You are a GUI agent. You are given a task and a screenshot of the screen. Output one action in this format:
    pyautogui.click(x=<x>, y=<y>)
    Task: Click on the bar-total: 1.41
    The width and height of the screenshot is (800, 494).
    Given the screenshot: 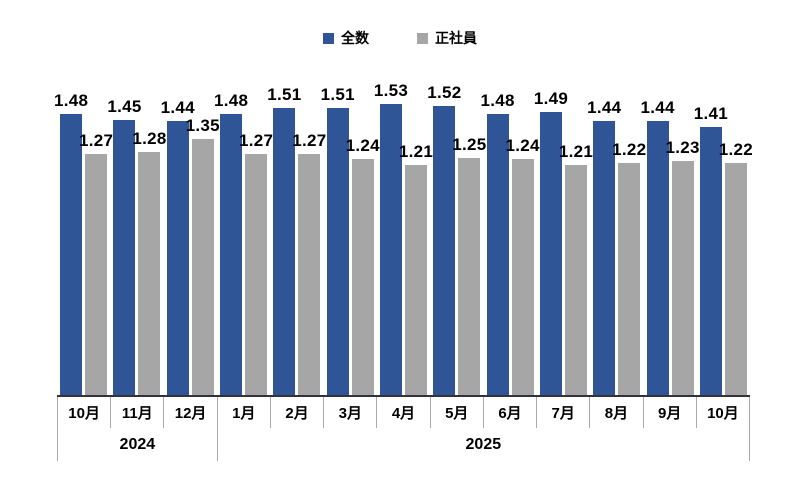 What is the action you would take?
    pyautogui.click(x=711, y=249)
    